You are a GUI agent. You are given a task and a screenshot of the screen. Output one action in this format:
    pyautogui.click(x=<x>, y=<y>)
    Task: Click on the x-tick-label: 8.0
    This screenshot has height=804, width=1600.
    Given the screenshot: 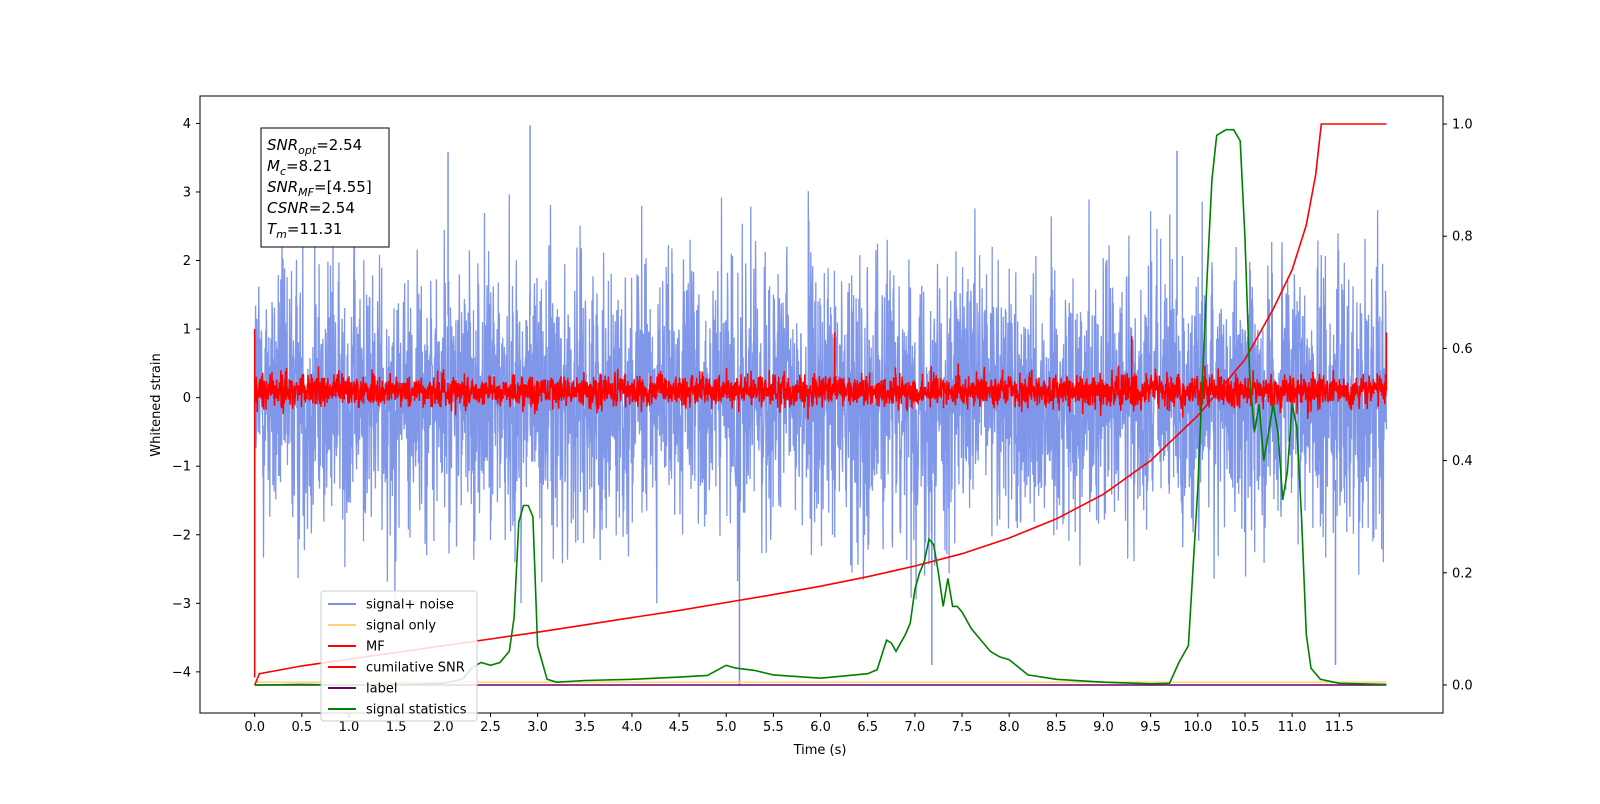 What is the action you would take?
    pyautogui.click(x=1009, y=727)
    